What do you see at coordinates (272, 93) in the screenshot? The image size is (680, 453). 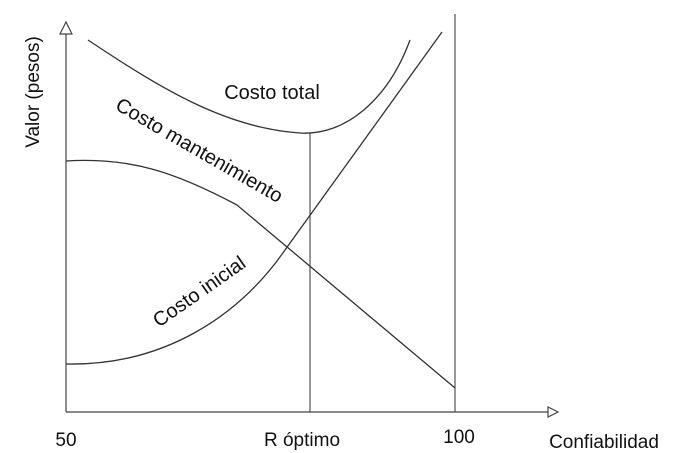 I see `label-costo-total: Costo total` at bounding box center [272, 93].